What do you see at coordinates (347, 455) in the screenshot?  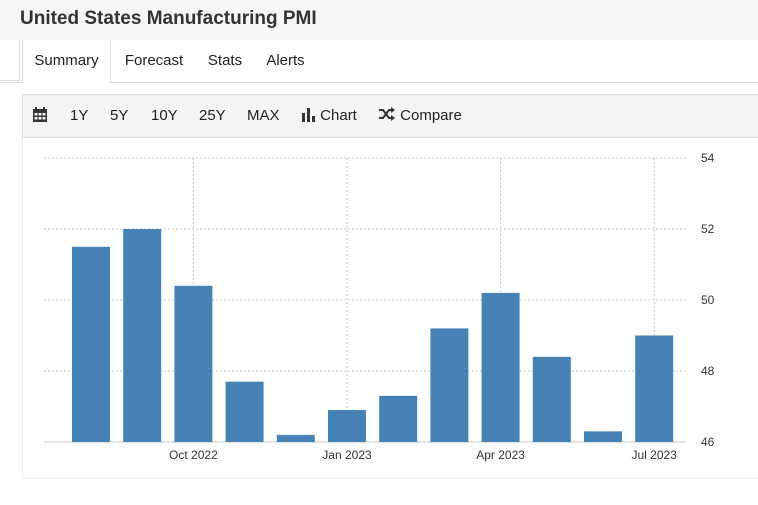 I see `x-tick-label: Jan 2023` at bounding box center [347, 455].